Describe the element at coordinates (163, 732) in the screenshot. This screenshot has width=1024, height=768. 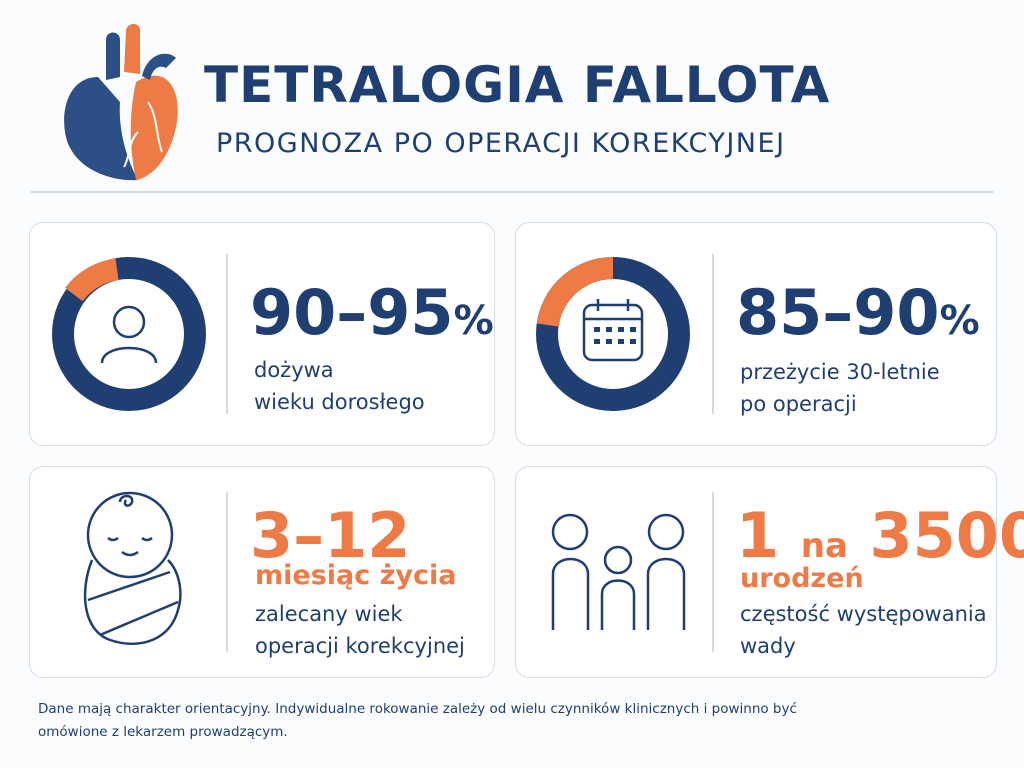
I see `footnote-line: omówione z lekarzem prowadzącym.` at that location.